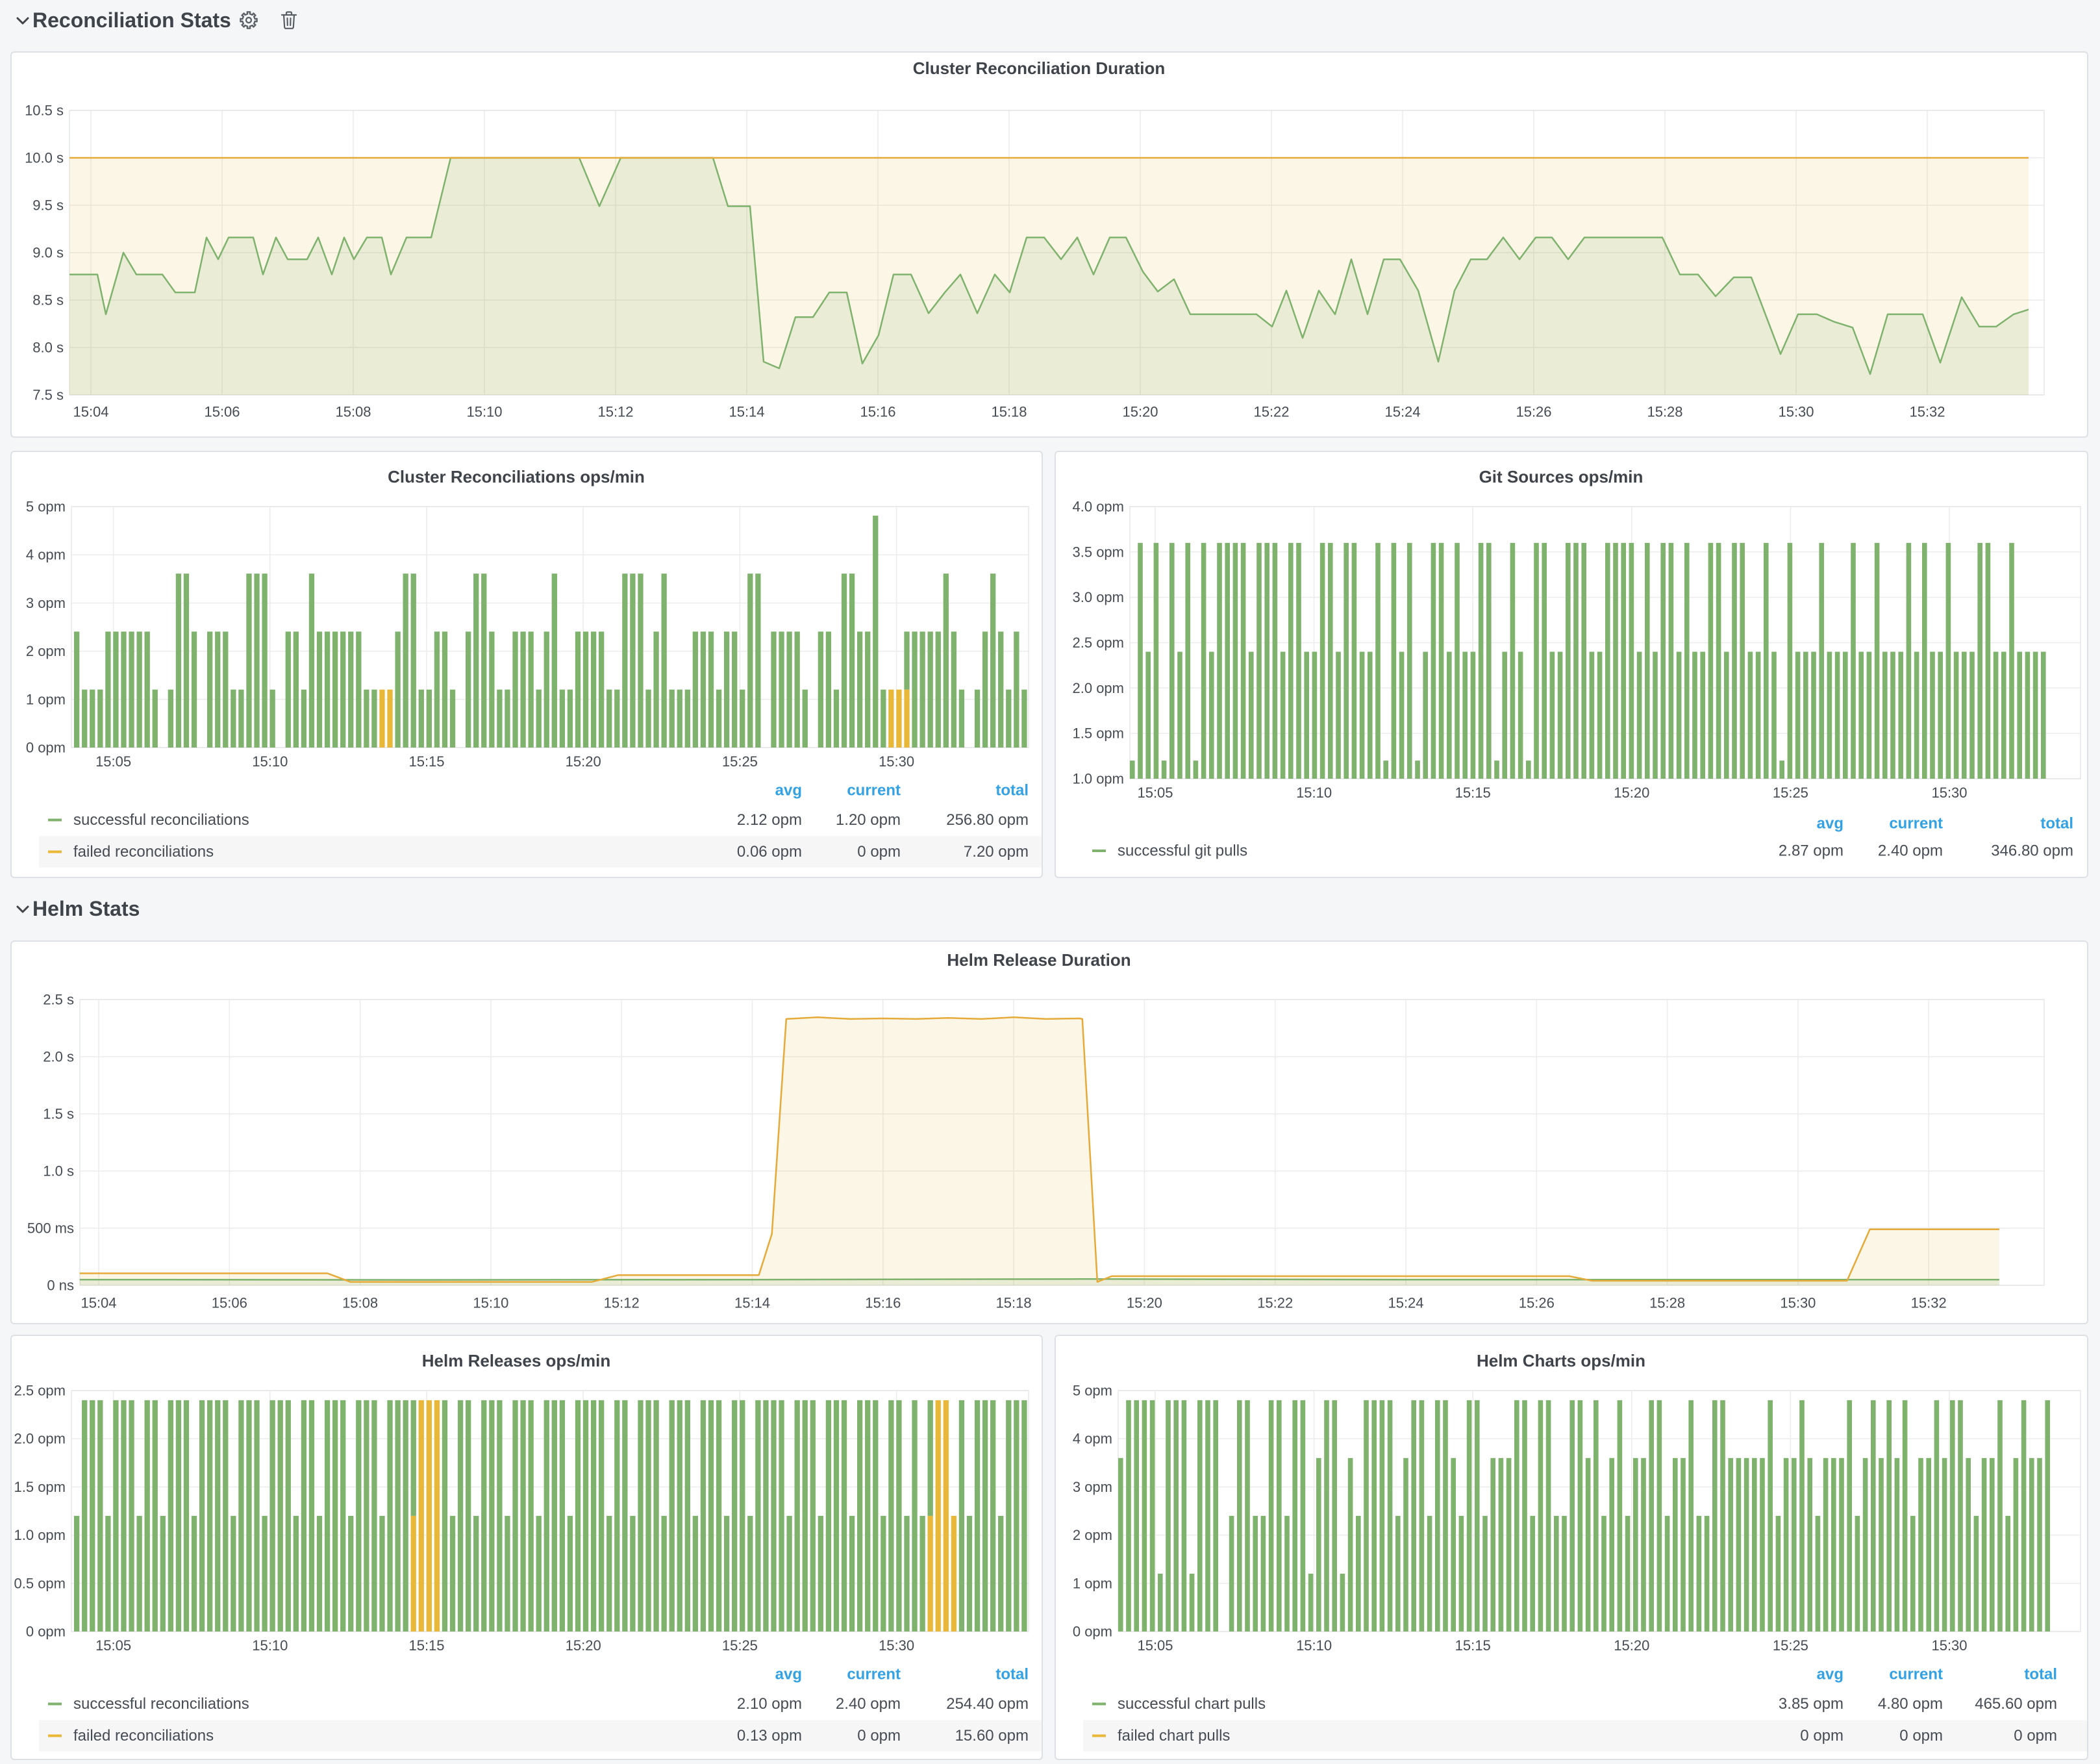  What do you see at coordinates (46, 555) in the screenshot?
I see `svg-text: 4 opm` at bounding box center [46, 555].